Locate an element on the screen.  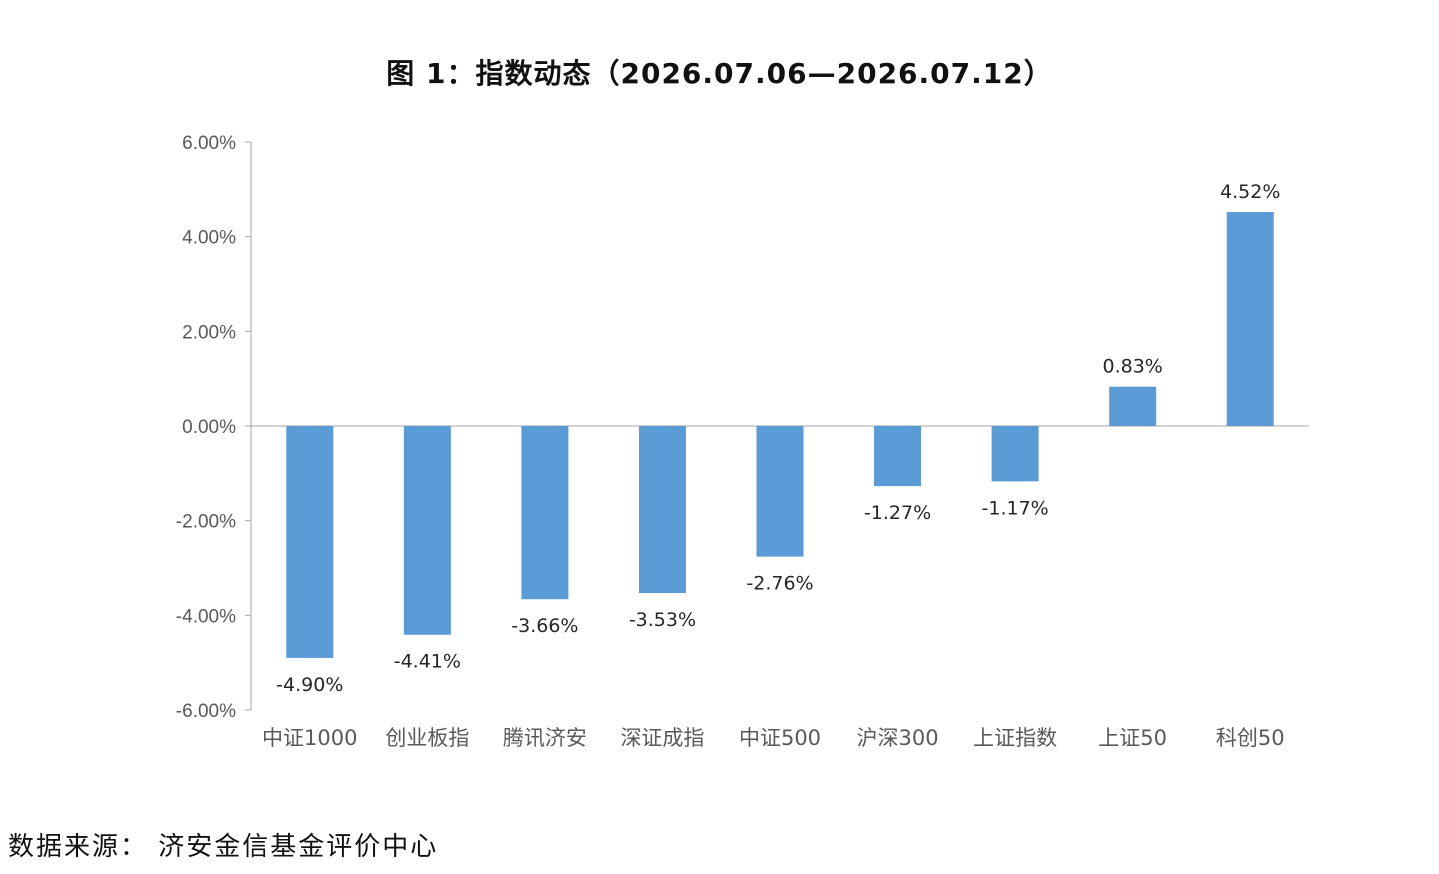
data-label: 4.52% is located at coordinates (1250, 192).